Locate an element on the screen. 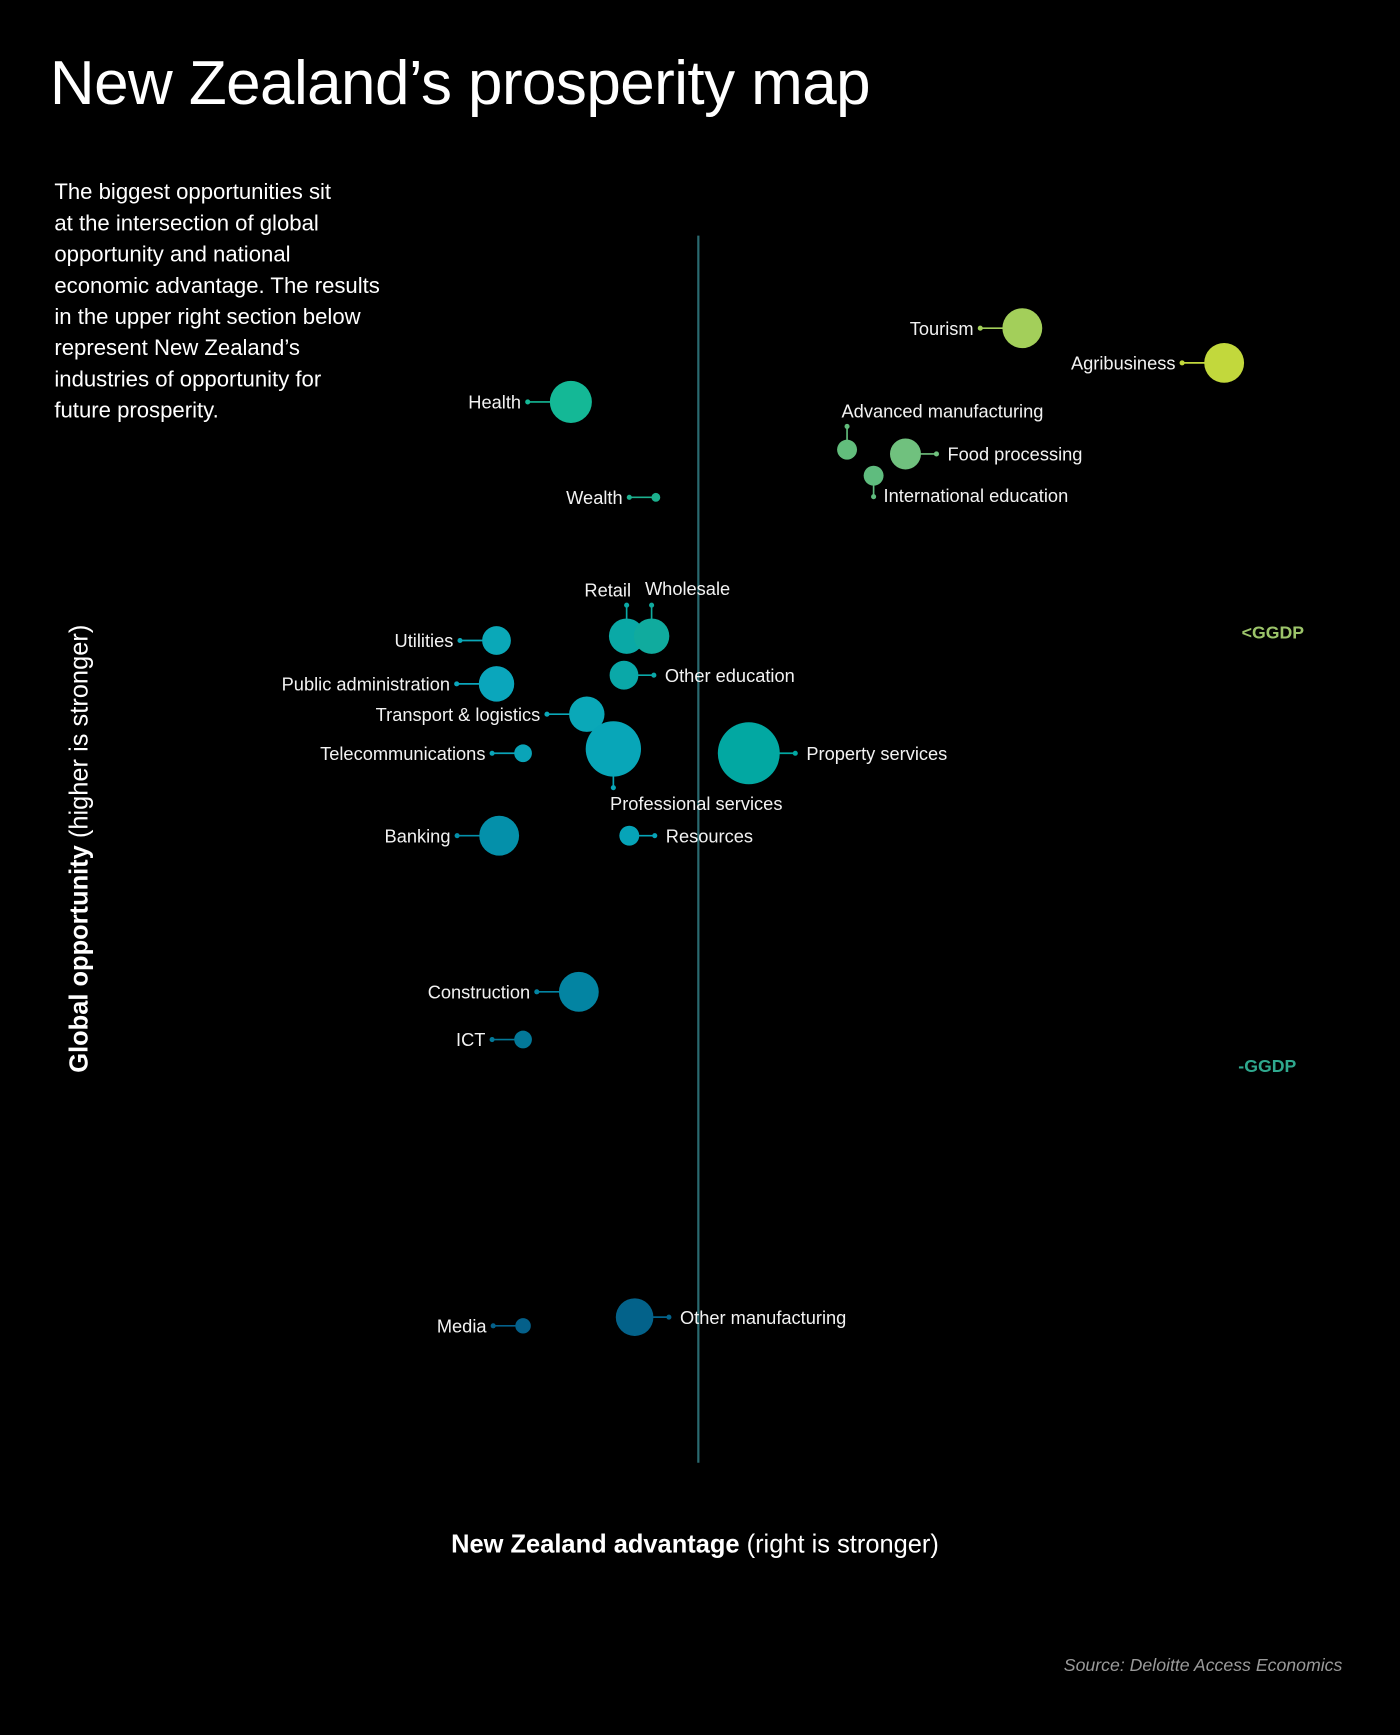 This screenshot has height=1735, width=1400. bubble-group: Media is located at coordinates (484, 1325).